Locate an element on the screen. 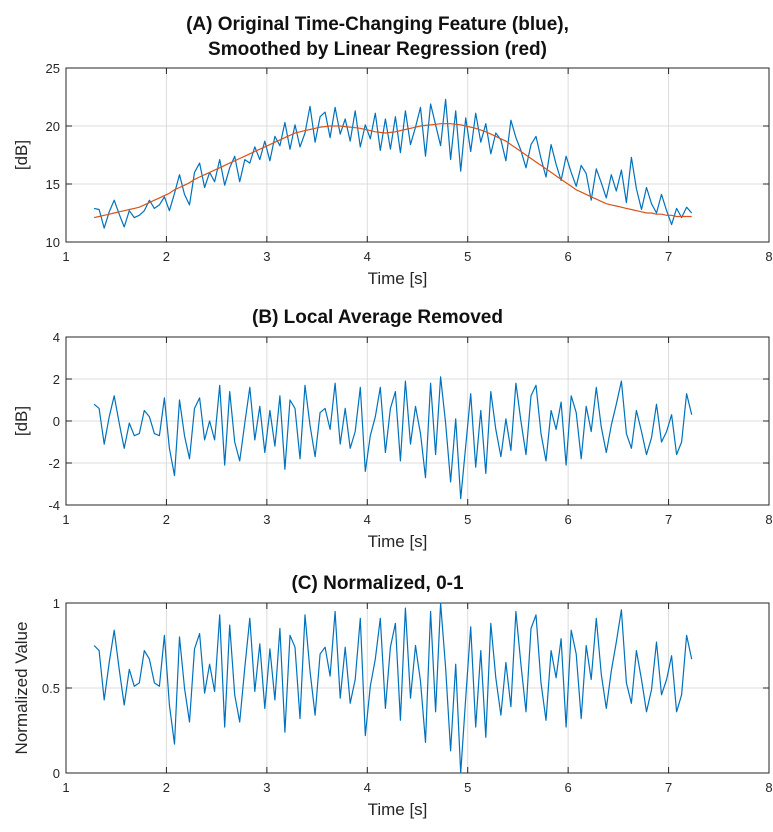  y-tick-label: 20 is located at coordinates (53, 126).